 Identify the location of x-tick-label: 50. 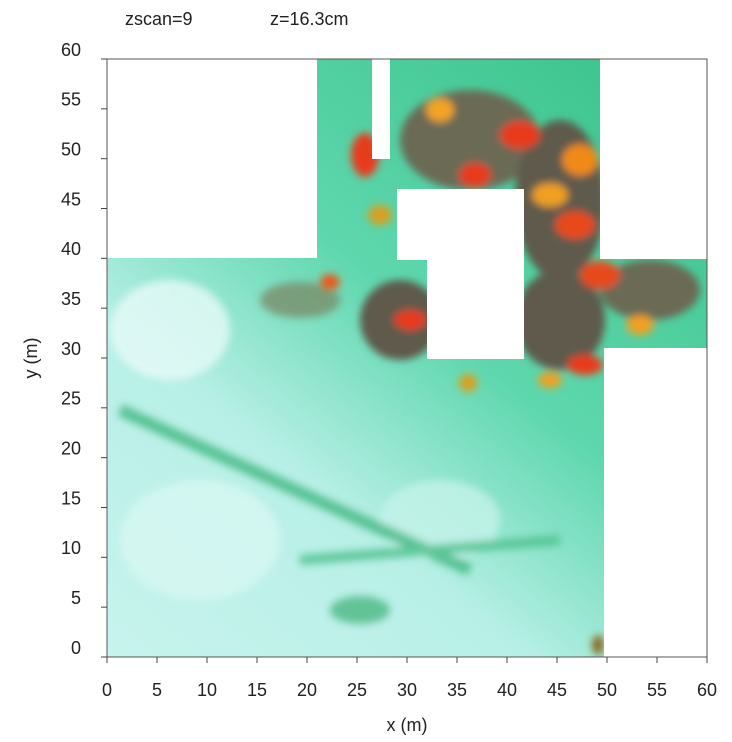
(607, 690).